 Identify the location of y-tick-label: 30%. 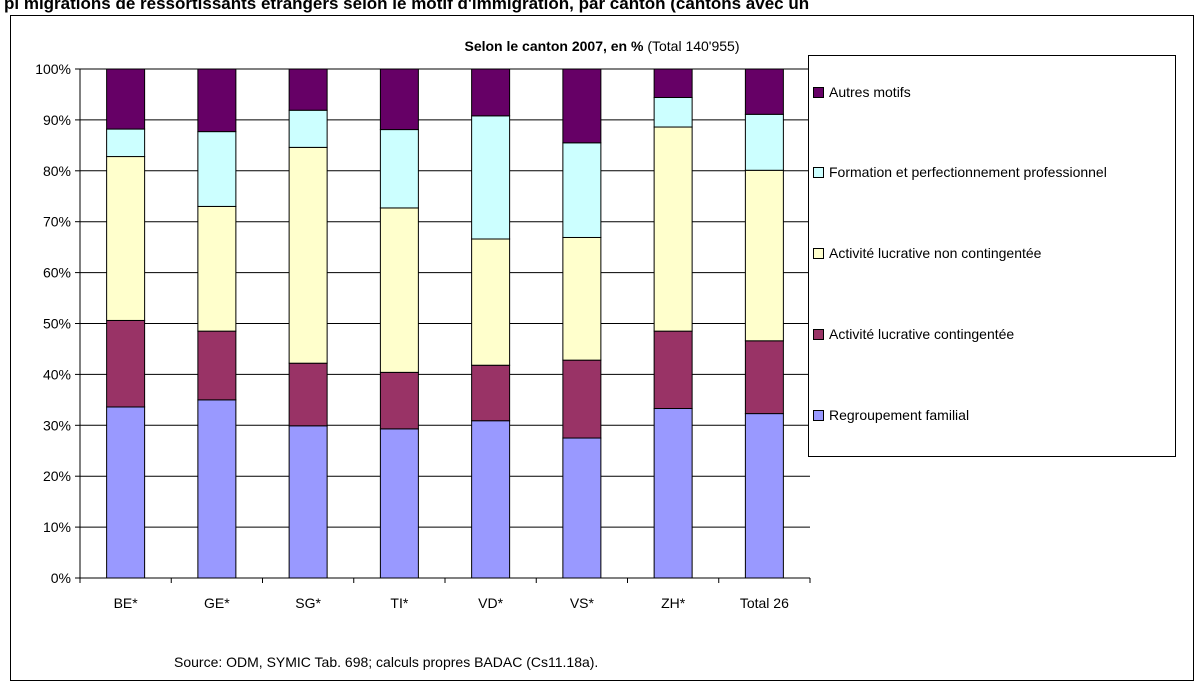
(57, 425).